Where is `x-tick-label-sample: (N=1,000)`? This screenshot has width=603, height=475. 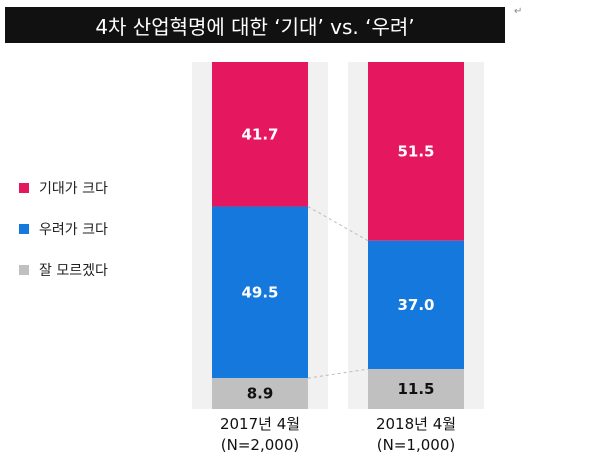
x-tick-label-sample: (N=1,000) is located at coordinates (416, 445).